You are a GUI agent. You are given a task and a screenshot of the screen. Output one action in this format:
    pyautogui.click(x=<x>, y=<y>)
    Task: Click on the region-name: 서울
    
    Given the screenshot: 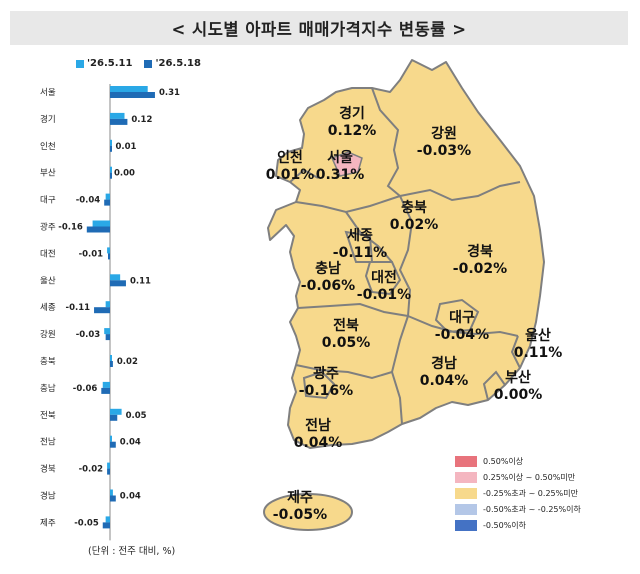 What is the action you would take?
    pyautogui.click(x=340, y=157)
    